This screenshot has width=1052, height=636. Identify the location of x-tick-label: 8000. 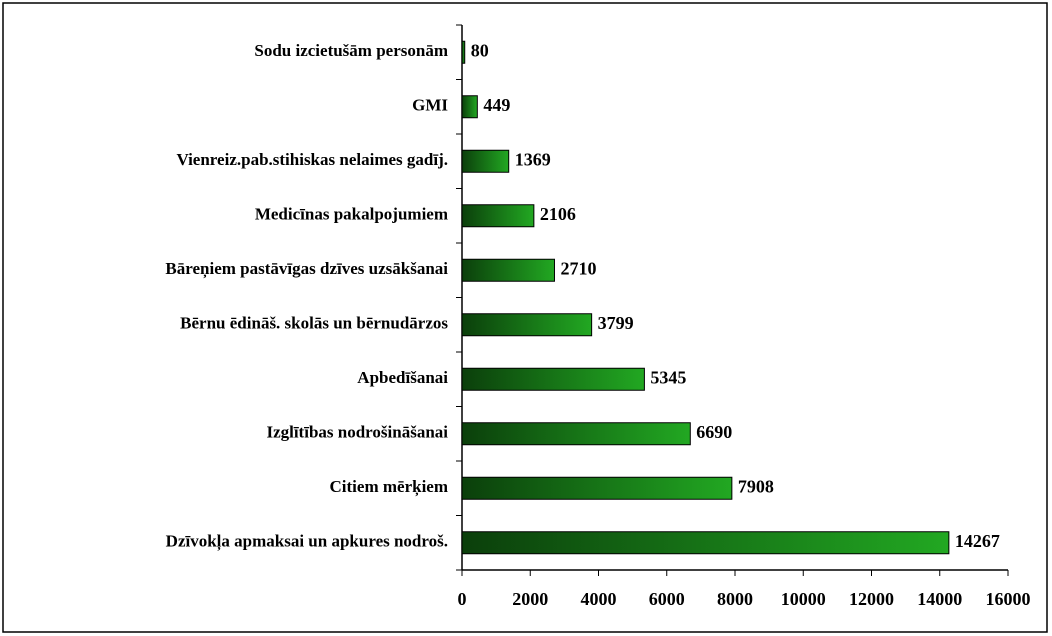
(735, 599).